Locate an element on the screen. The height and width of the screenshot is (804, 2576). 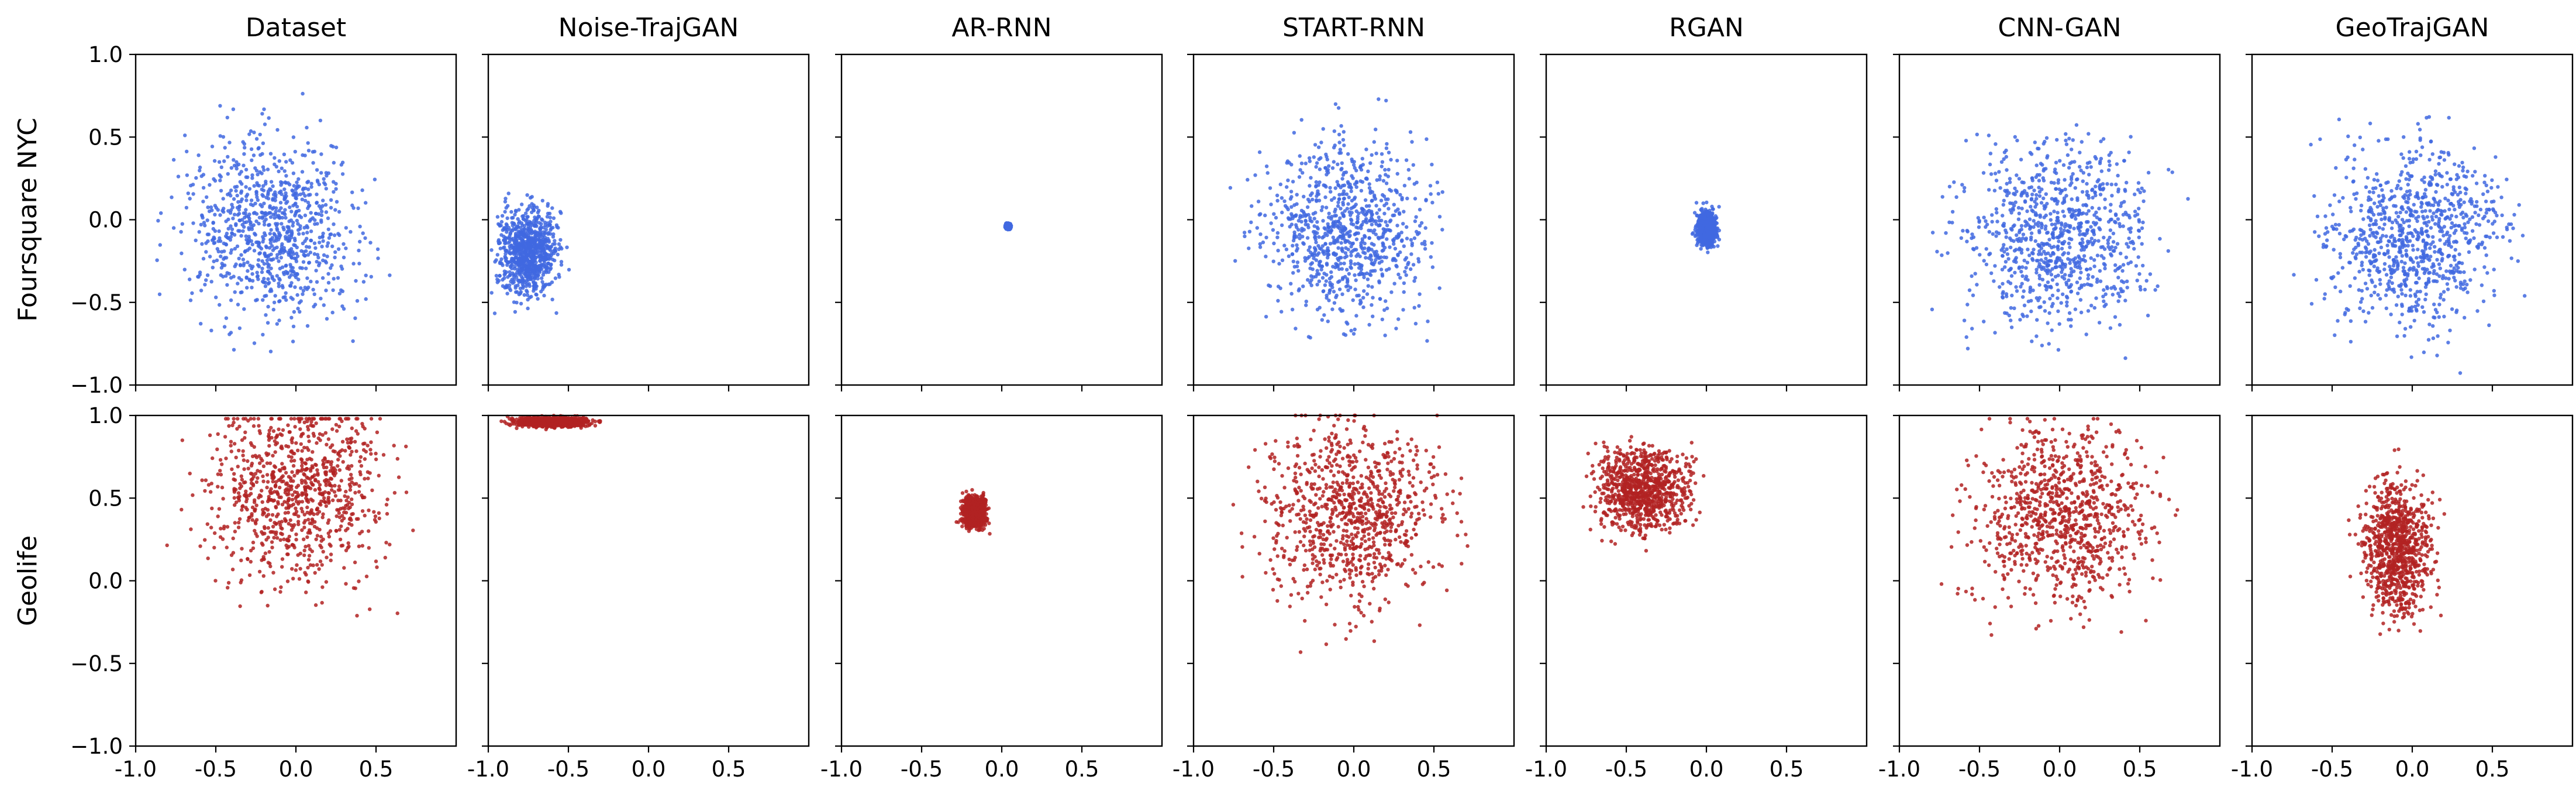
panel-foursquare-nyc-noise-trajgan is located at coordinates (646, 222).